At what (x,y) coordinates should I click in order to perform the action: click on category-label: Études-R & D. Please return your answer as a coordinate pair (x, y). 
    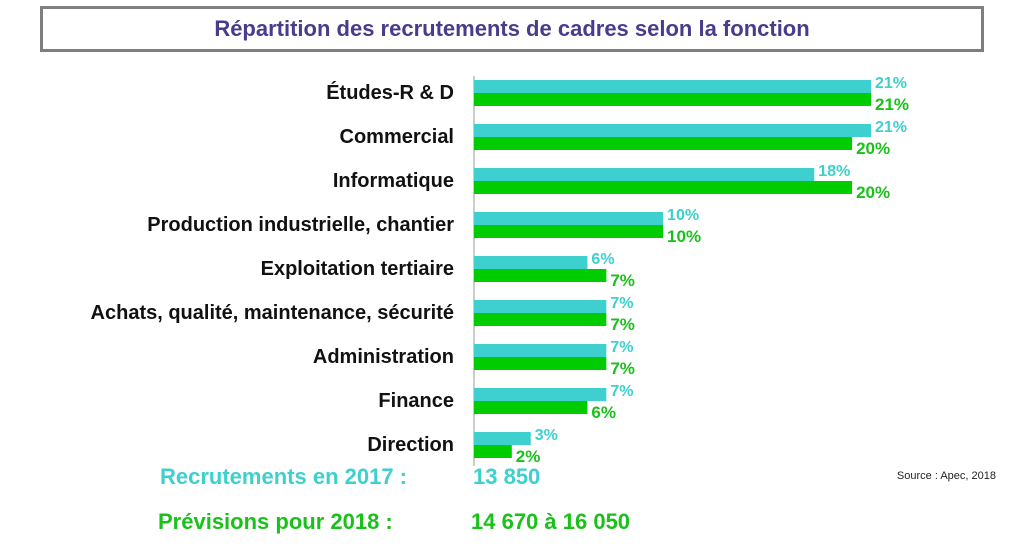
    Looking at the image, I should click on (390, 92).